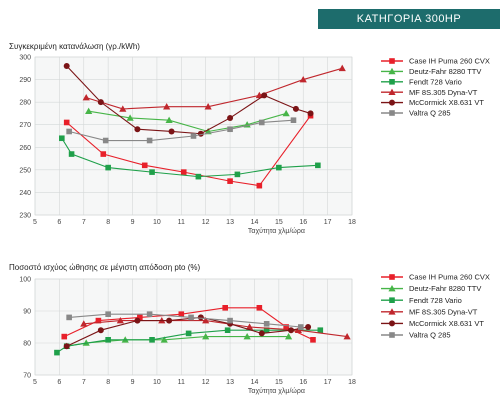 This screenshot has width=500, height=416. What do you see at coordinates (303, 222) in the screenshot?
I see `chart1-xtick-label: 16` at bounding box center [303, 222].